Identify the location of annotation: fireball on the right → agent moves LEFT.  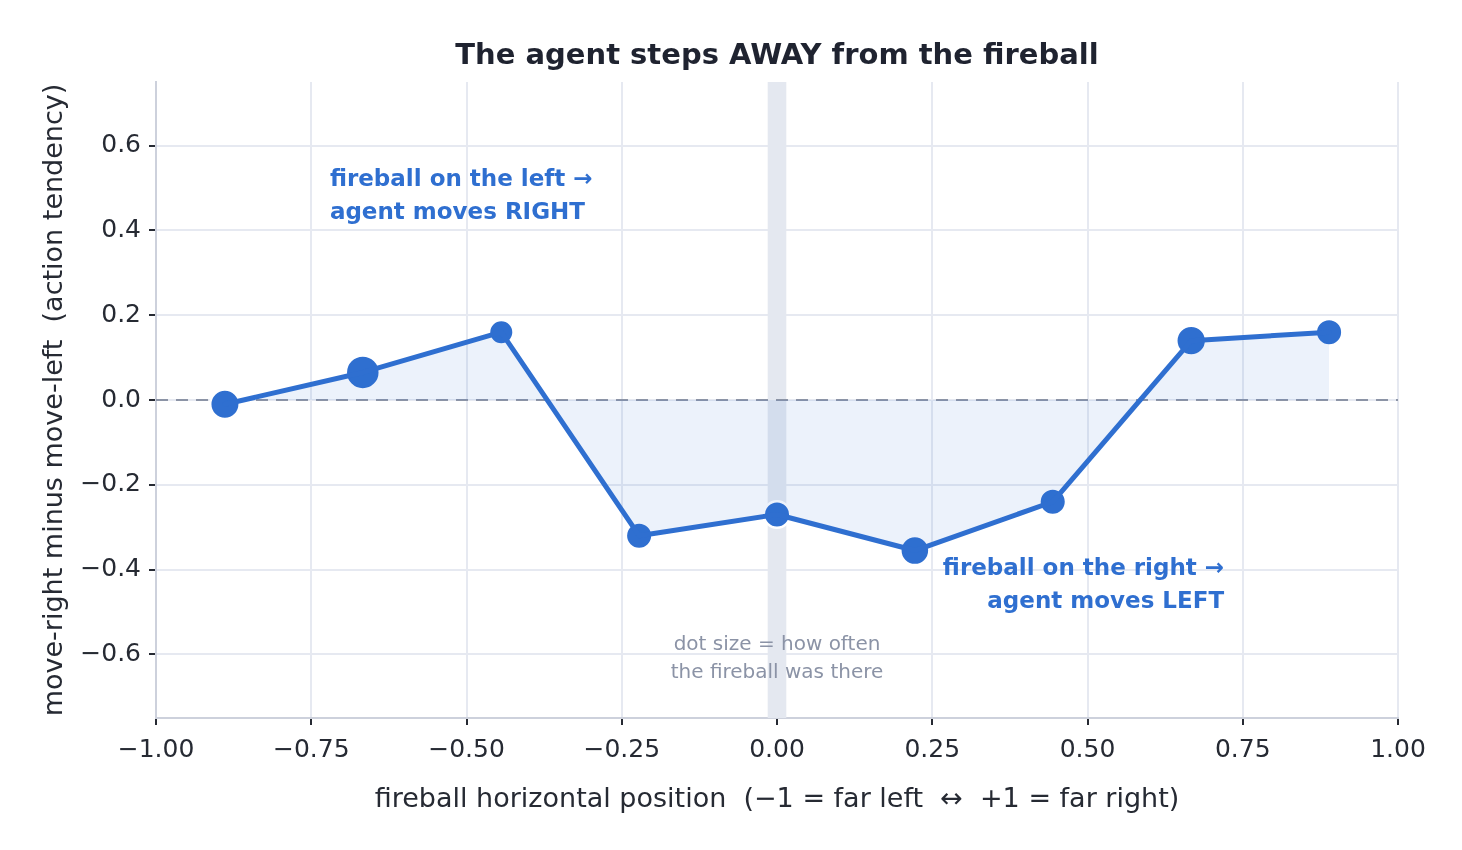
(1083, 583).